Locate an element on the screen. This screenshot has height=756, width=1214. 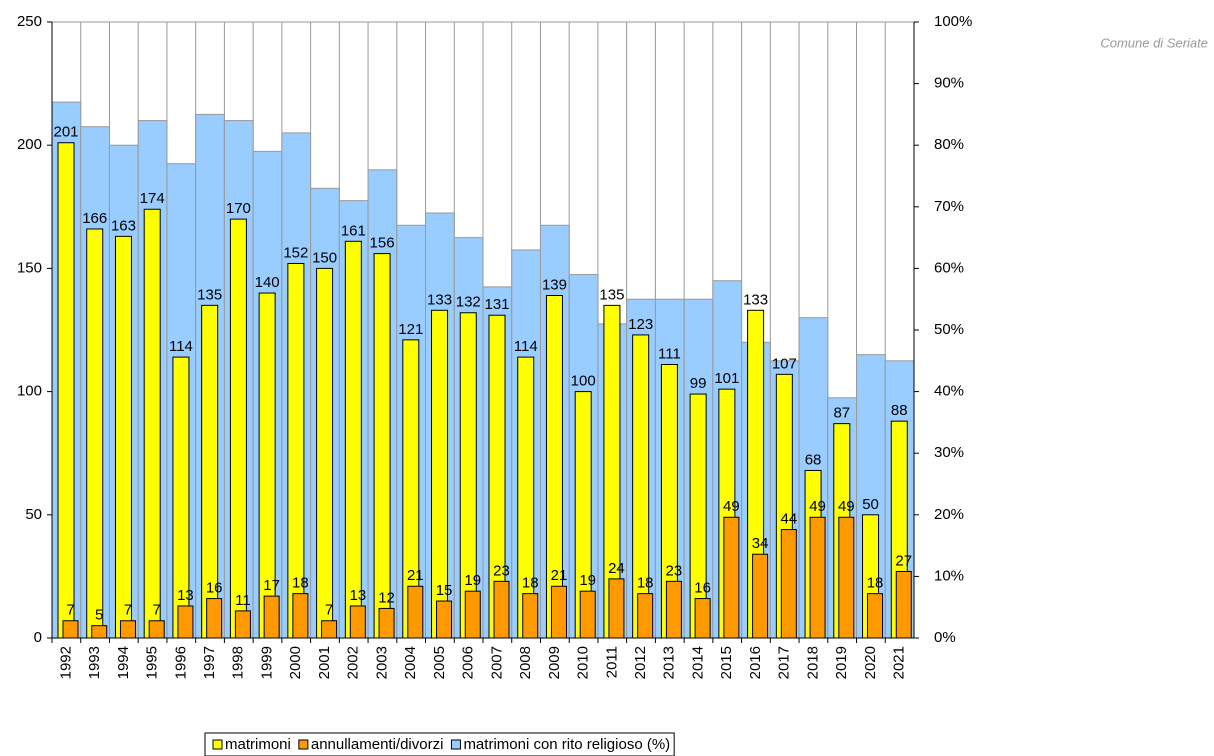
x-tick-label: 2006 is located at coordinates (468, 662).